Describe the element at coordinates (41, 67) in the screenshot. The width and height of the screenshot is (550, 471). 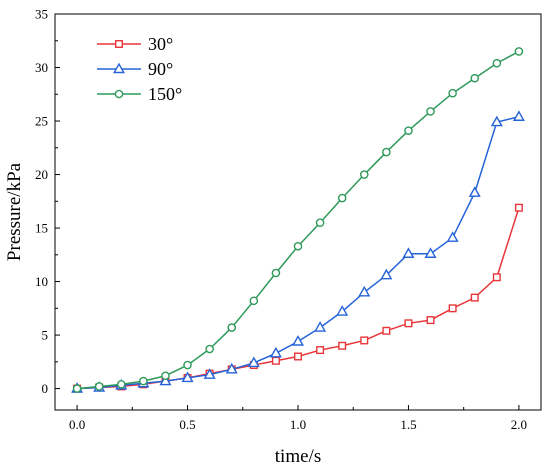
I see `y-tick-label: 30` at that location.